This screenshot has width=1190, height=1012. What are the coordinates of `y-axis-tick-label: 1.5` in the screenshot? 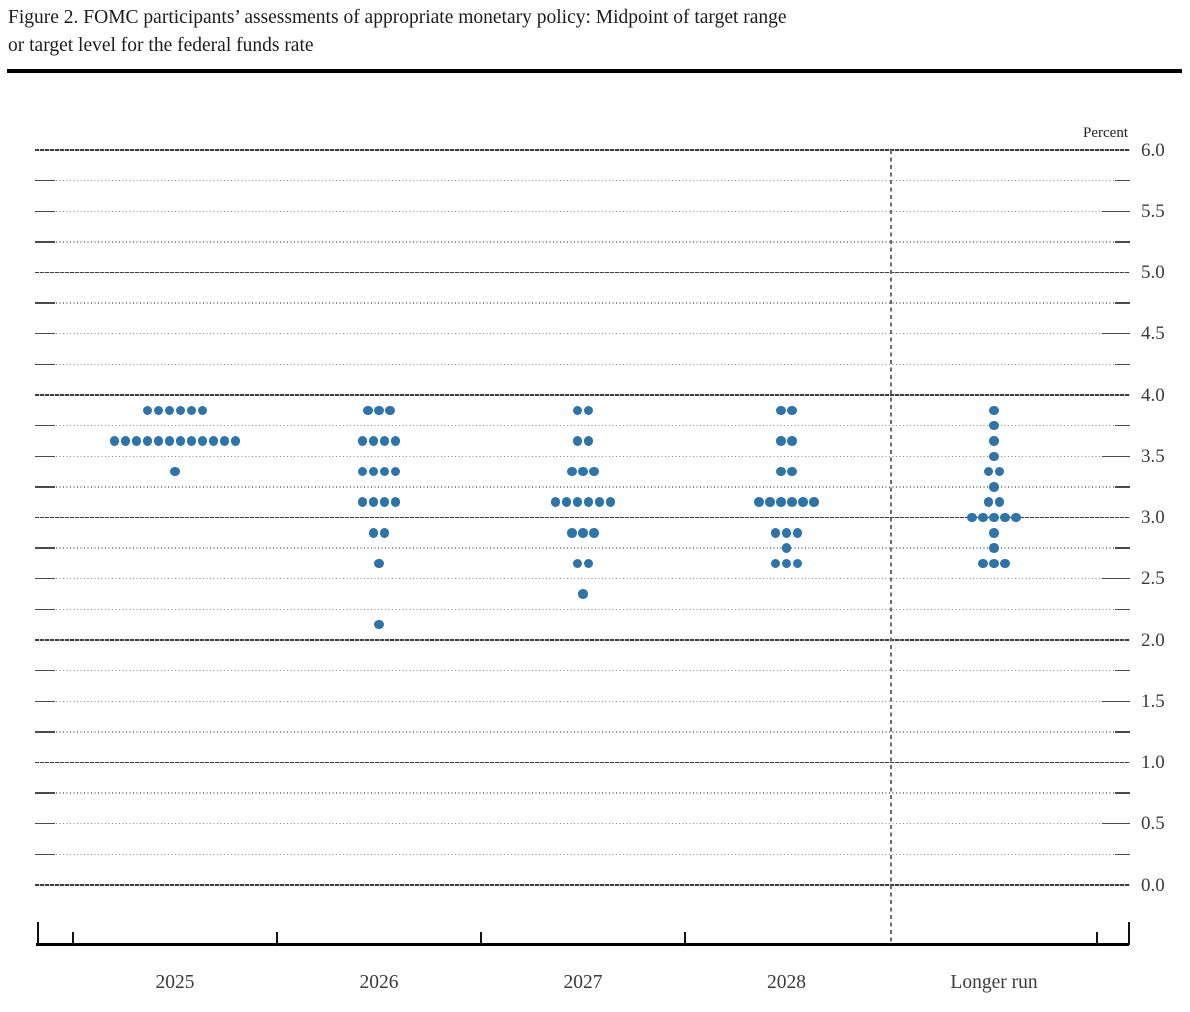 It's located at (1153, 701).